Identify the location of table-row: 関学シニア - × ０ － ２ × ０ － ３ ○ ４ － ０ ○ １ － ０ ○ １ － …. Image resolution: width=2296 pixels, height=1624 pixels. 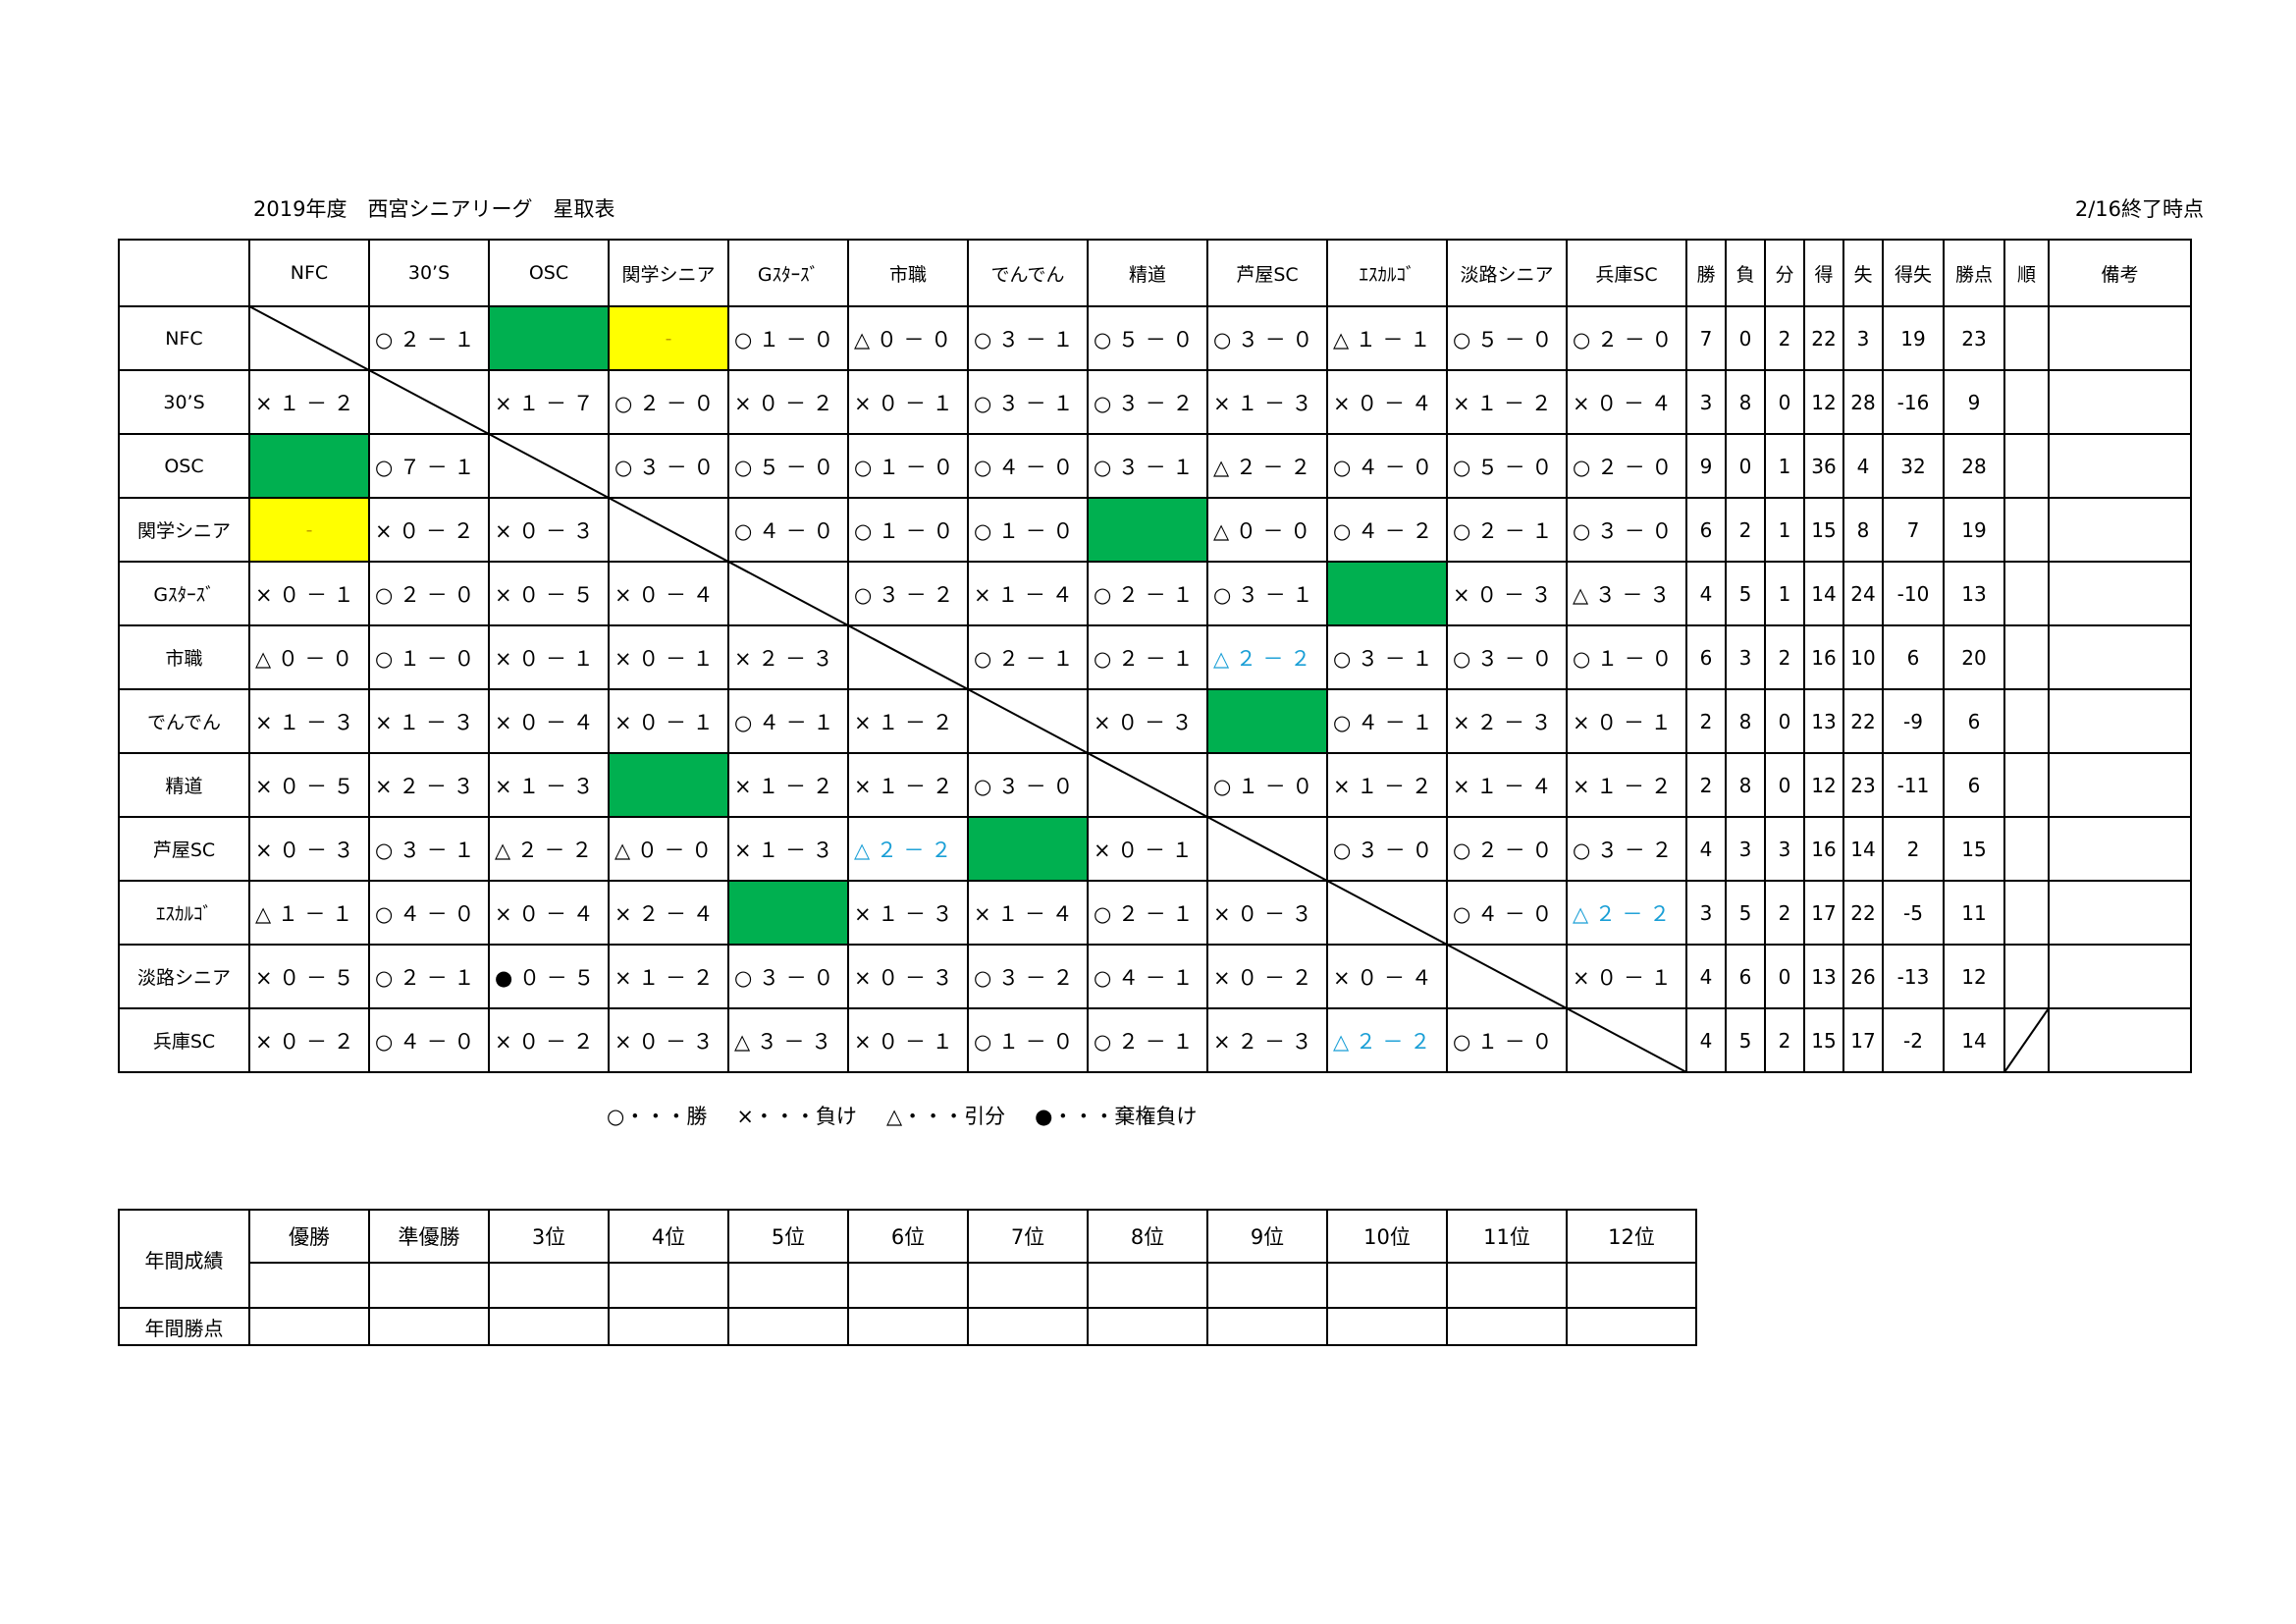
(1155, 530).